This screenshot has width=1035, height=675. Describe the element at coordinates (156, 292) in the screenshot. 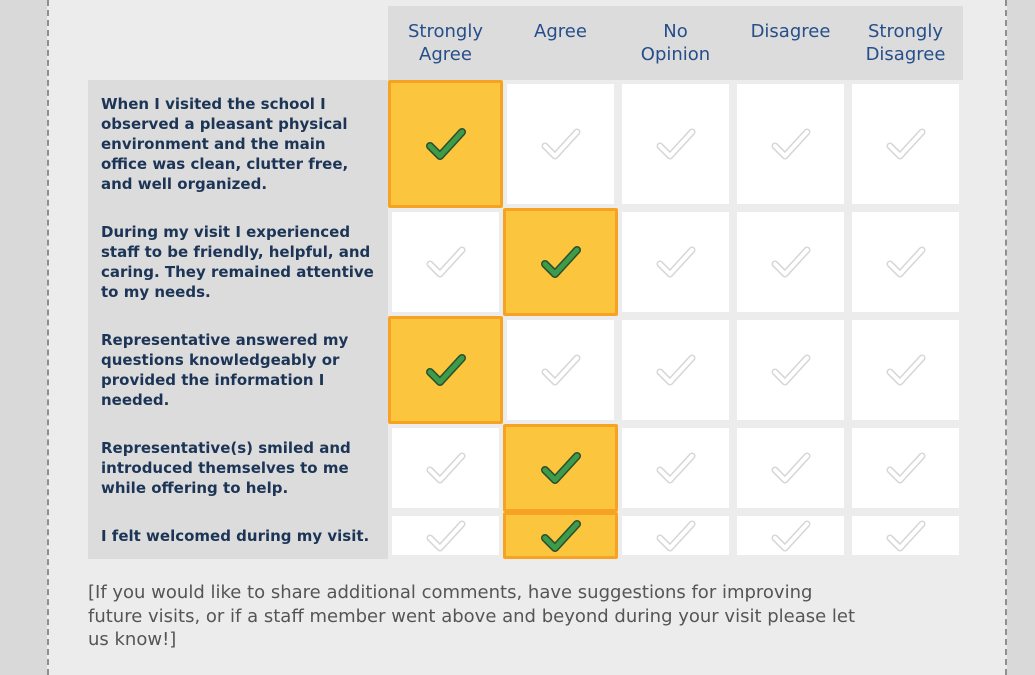

I see `question-text-line: to my needs.` at that location.